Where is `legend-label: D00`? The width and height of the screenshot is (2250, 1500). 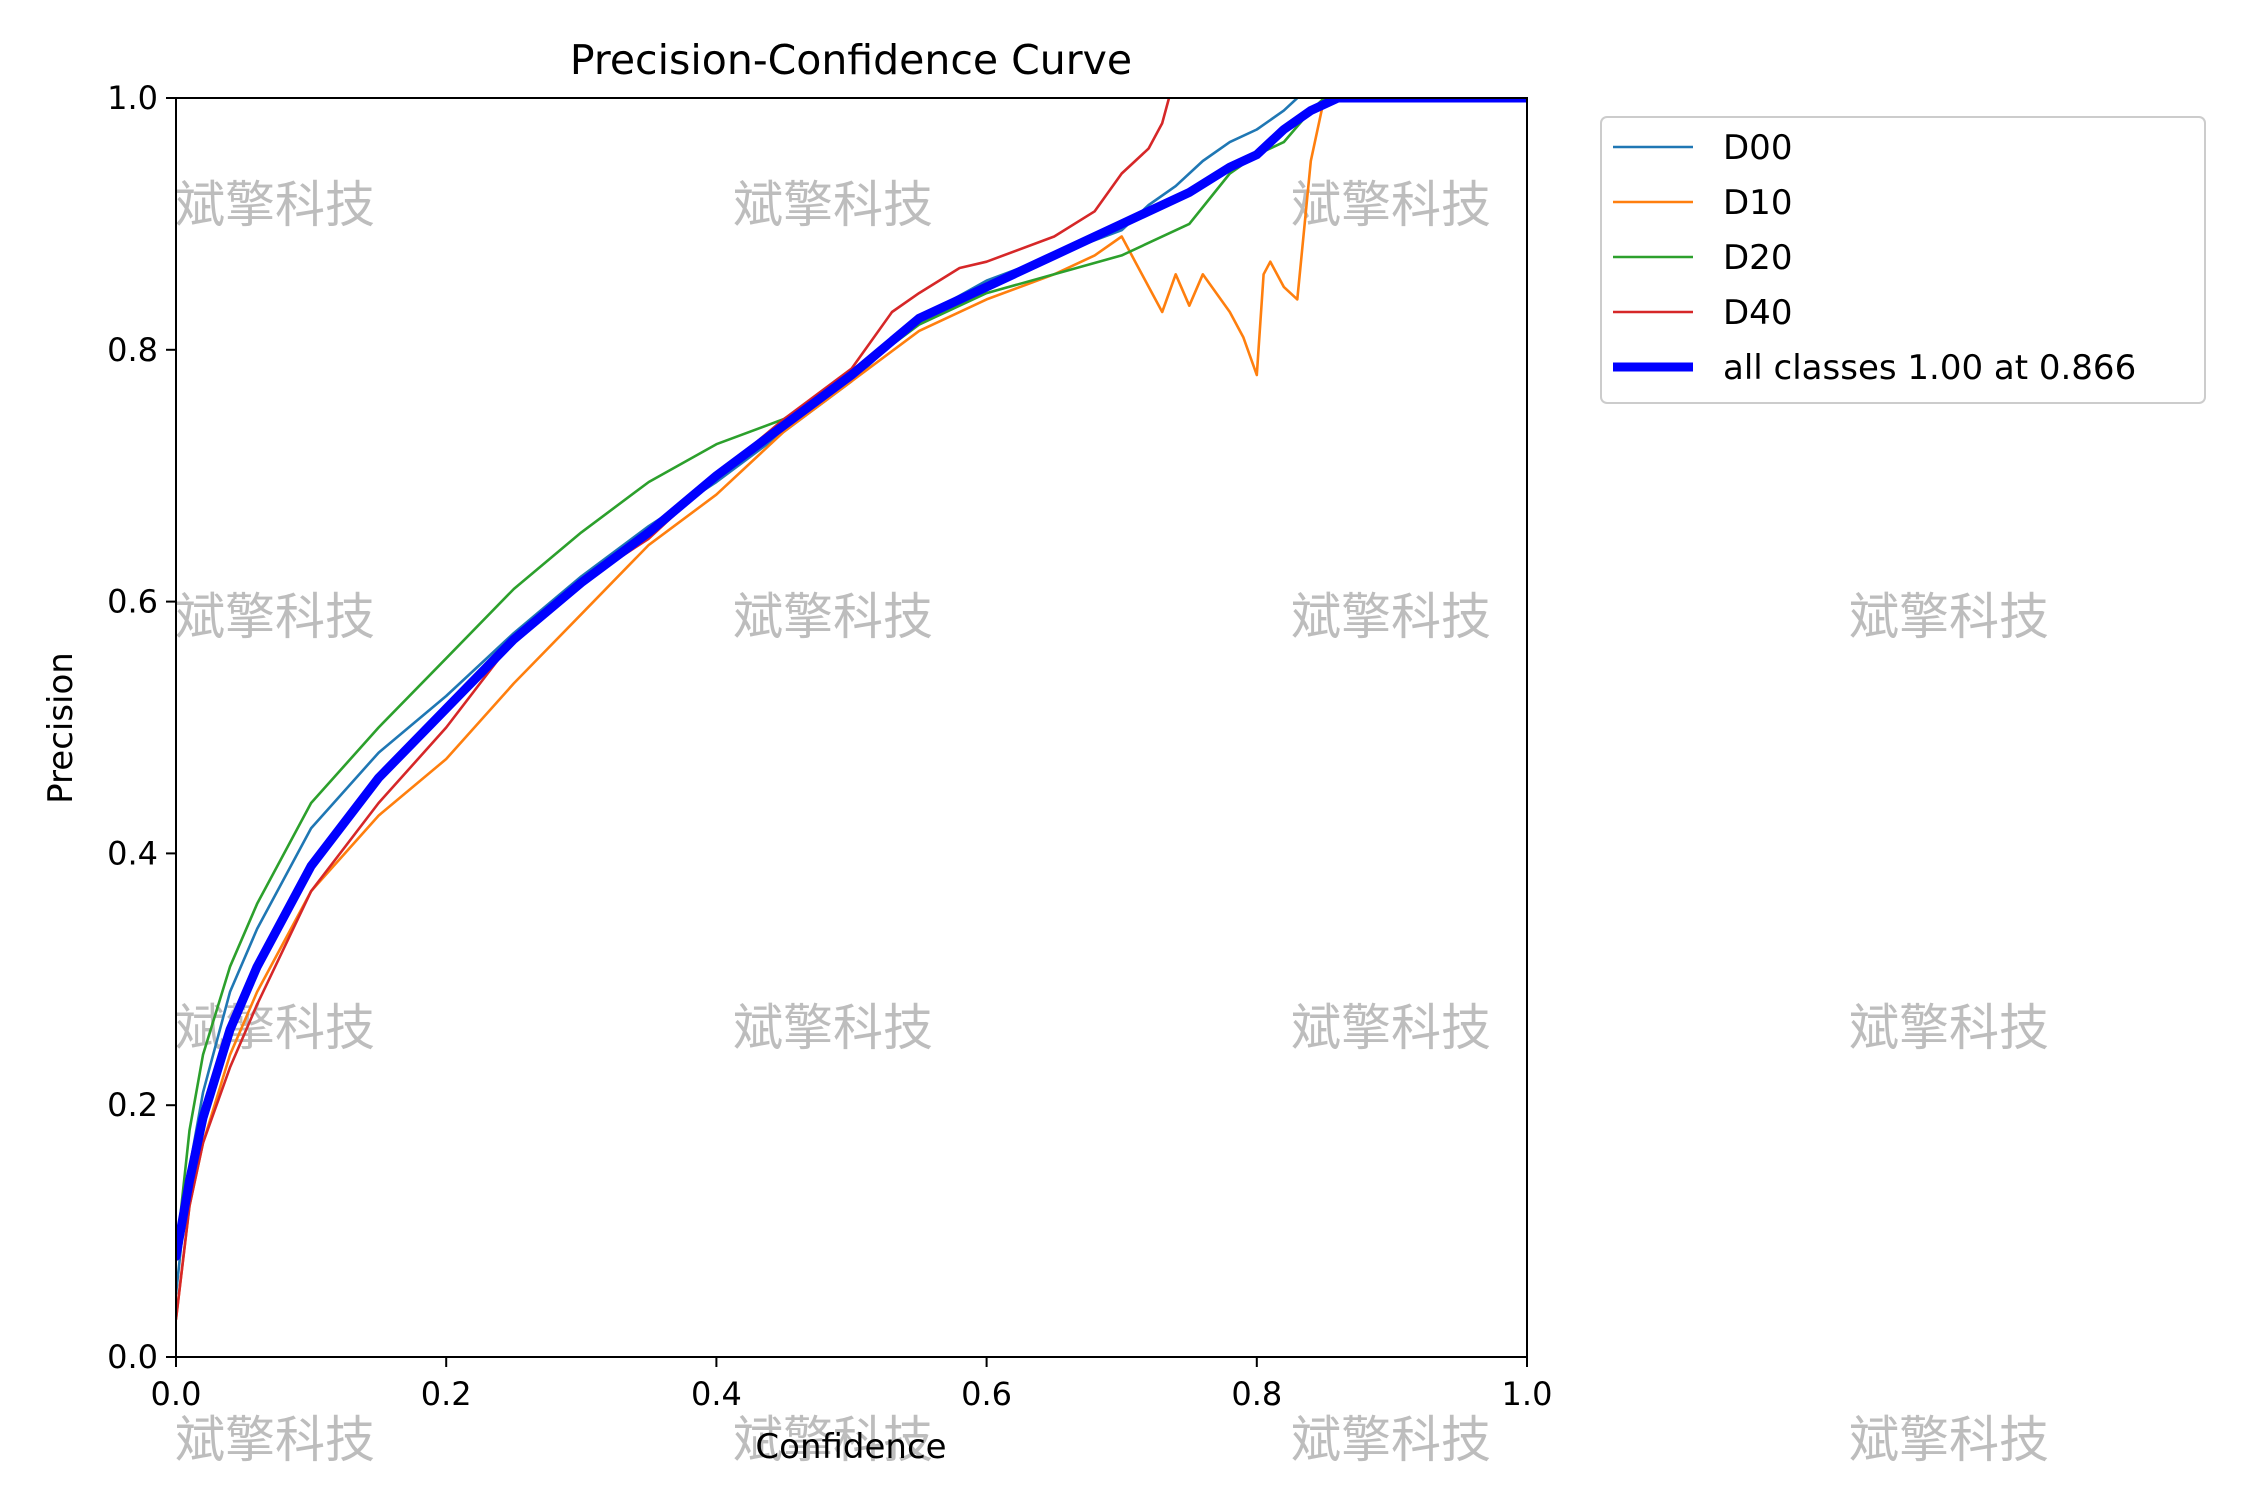 legend-label: D00 is located at coordinates (1757, 148).